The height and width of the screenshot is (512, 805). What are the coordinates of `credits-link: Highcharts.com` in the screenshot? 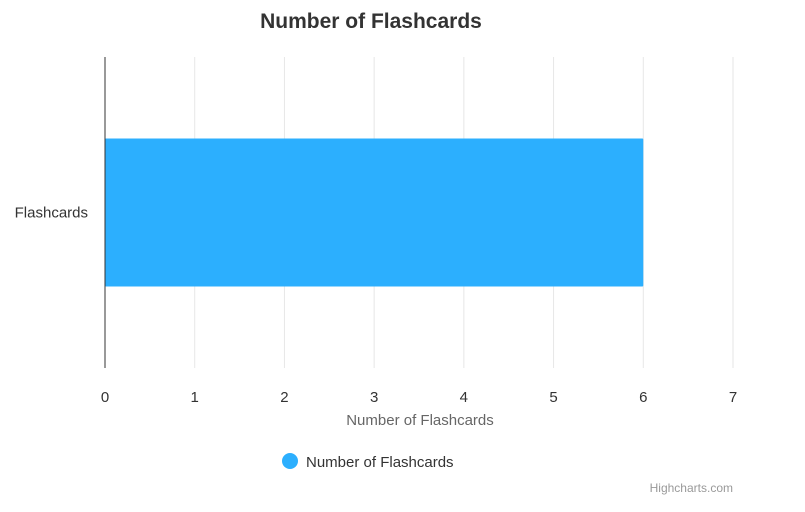 It's located at (691, 488).